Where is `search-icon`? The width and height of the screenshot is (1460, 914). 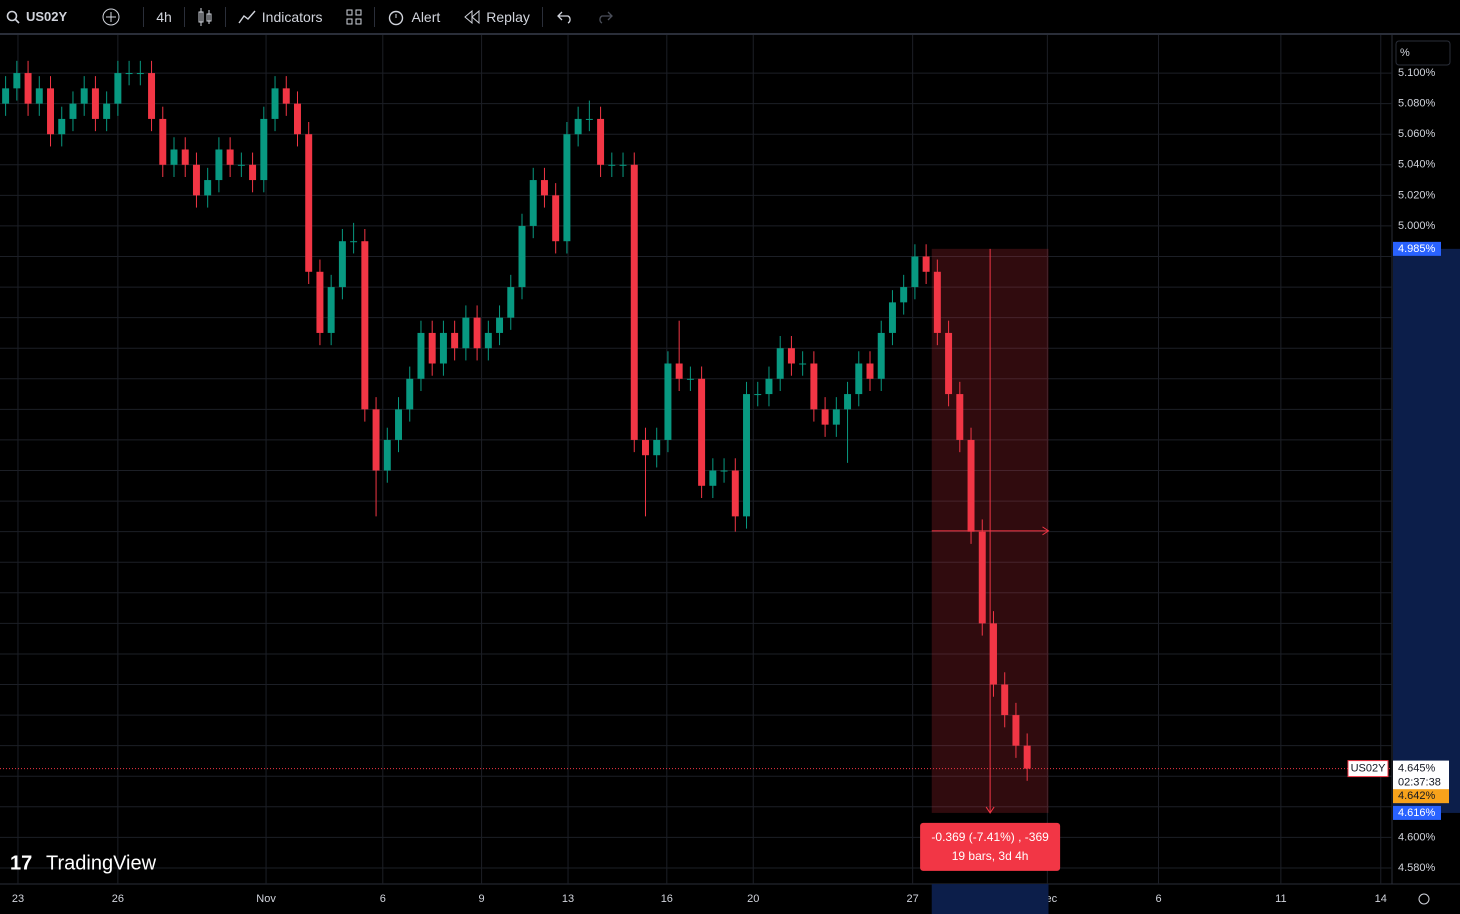
search-icon is located at coordinates (13, 17).